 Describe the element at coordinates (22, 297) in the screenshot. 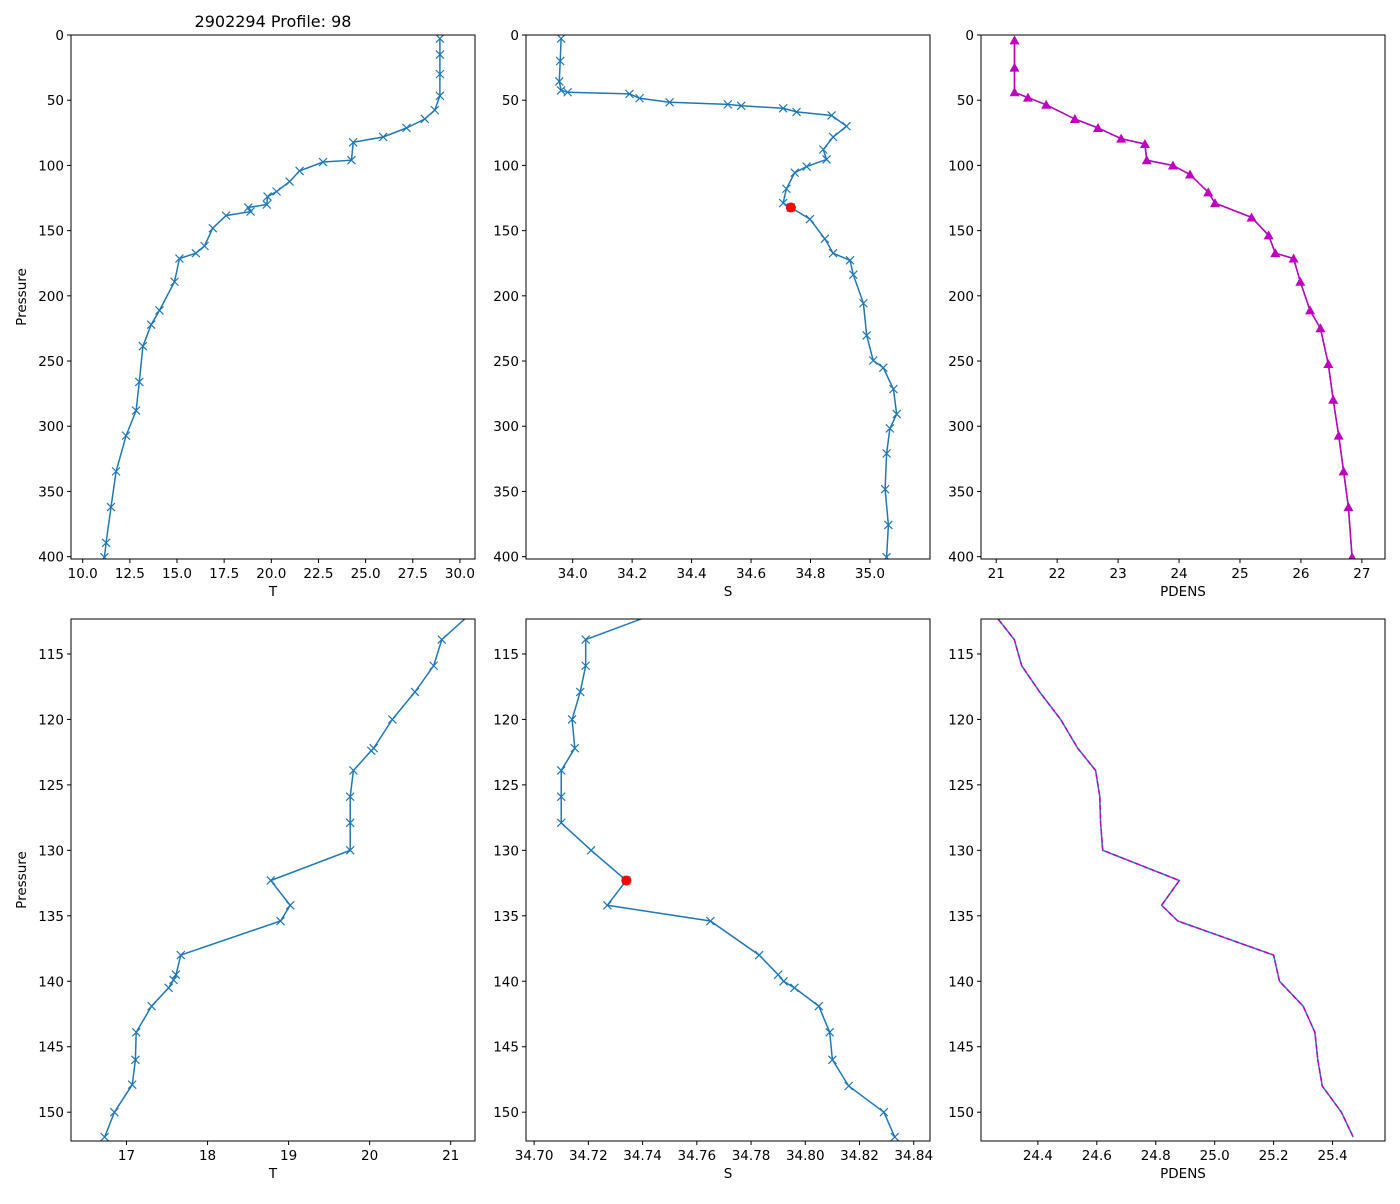

I see `y-axis-label: Pressure` at that location.